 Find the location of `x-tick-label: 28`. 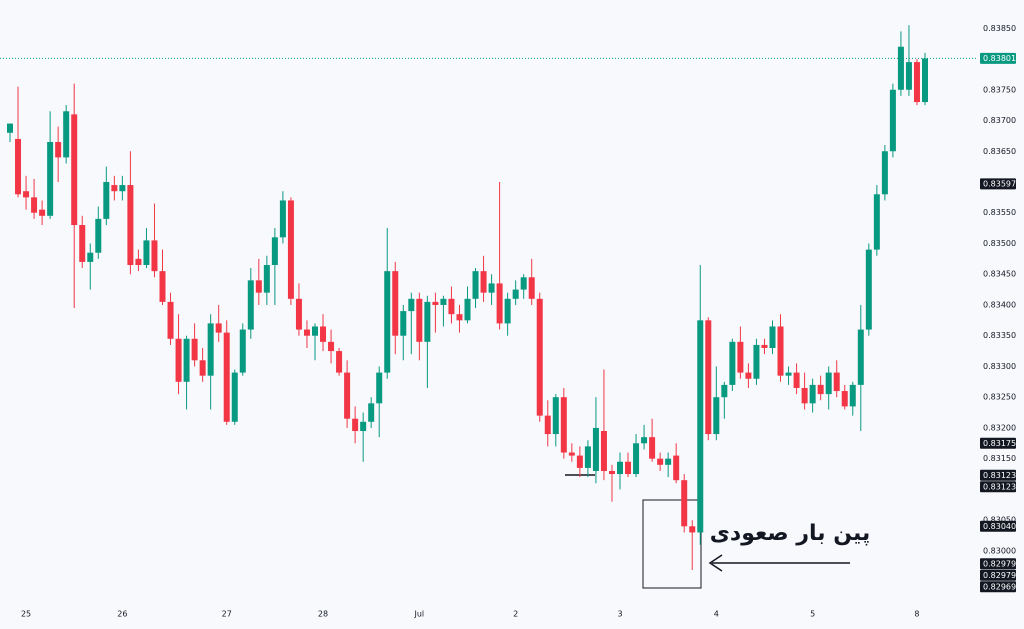

x-tick-label: 28 is located at coordinates (323, 614).